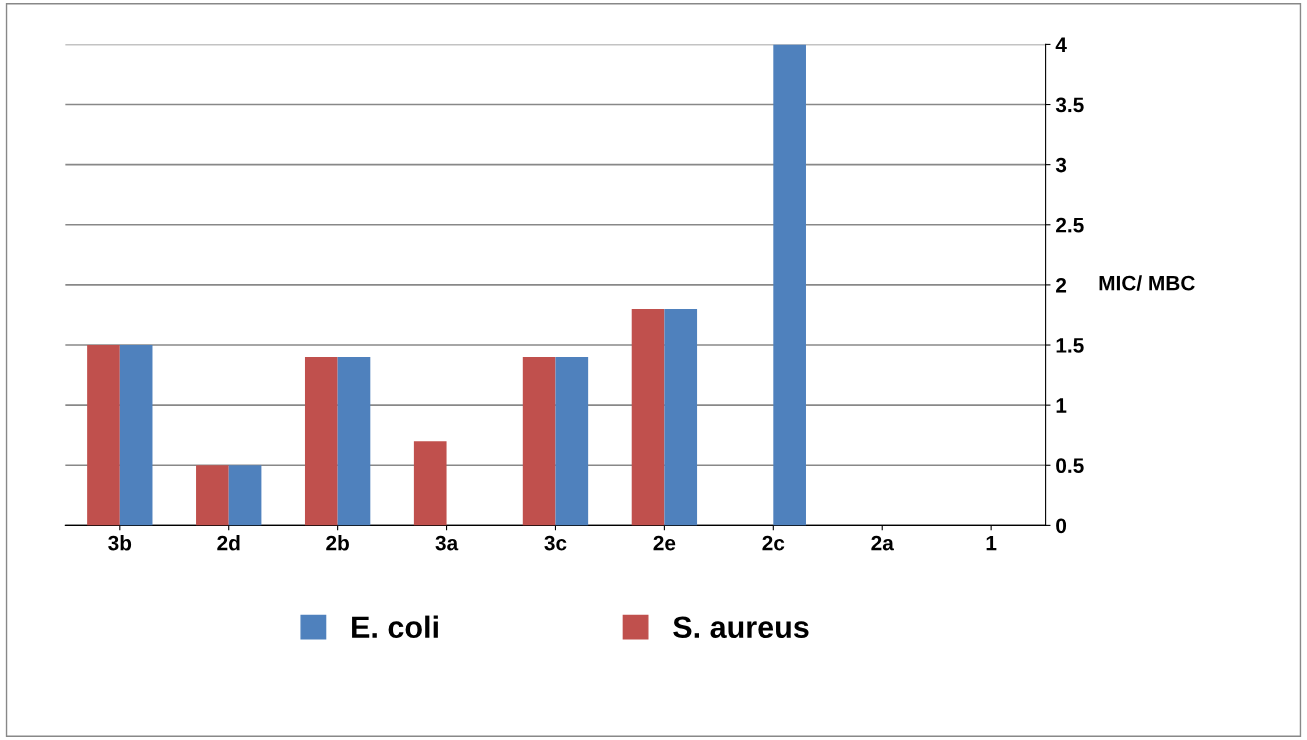 The image size is (1307, 740). What do you see at coordinates (773, 543) in the screenshot?
I see `x-tick-label: 2c` at bounding box center [773, 543].